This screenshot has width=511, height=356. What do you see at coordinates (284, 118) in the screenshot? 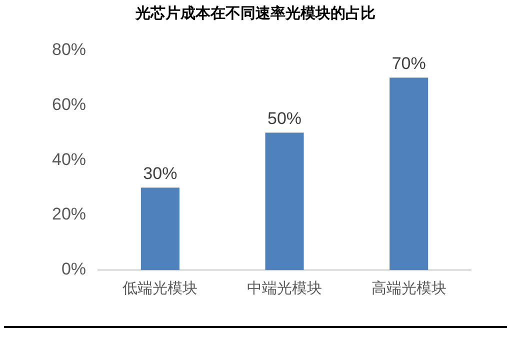
I see `data-label: 50%` at bounding box center [284, 118].